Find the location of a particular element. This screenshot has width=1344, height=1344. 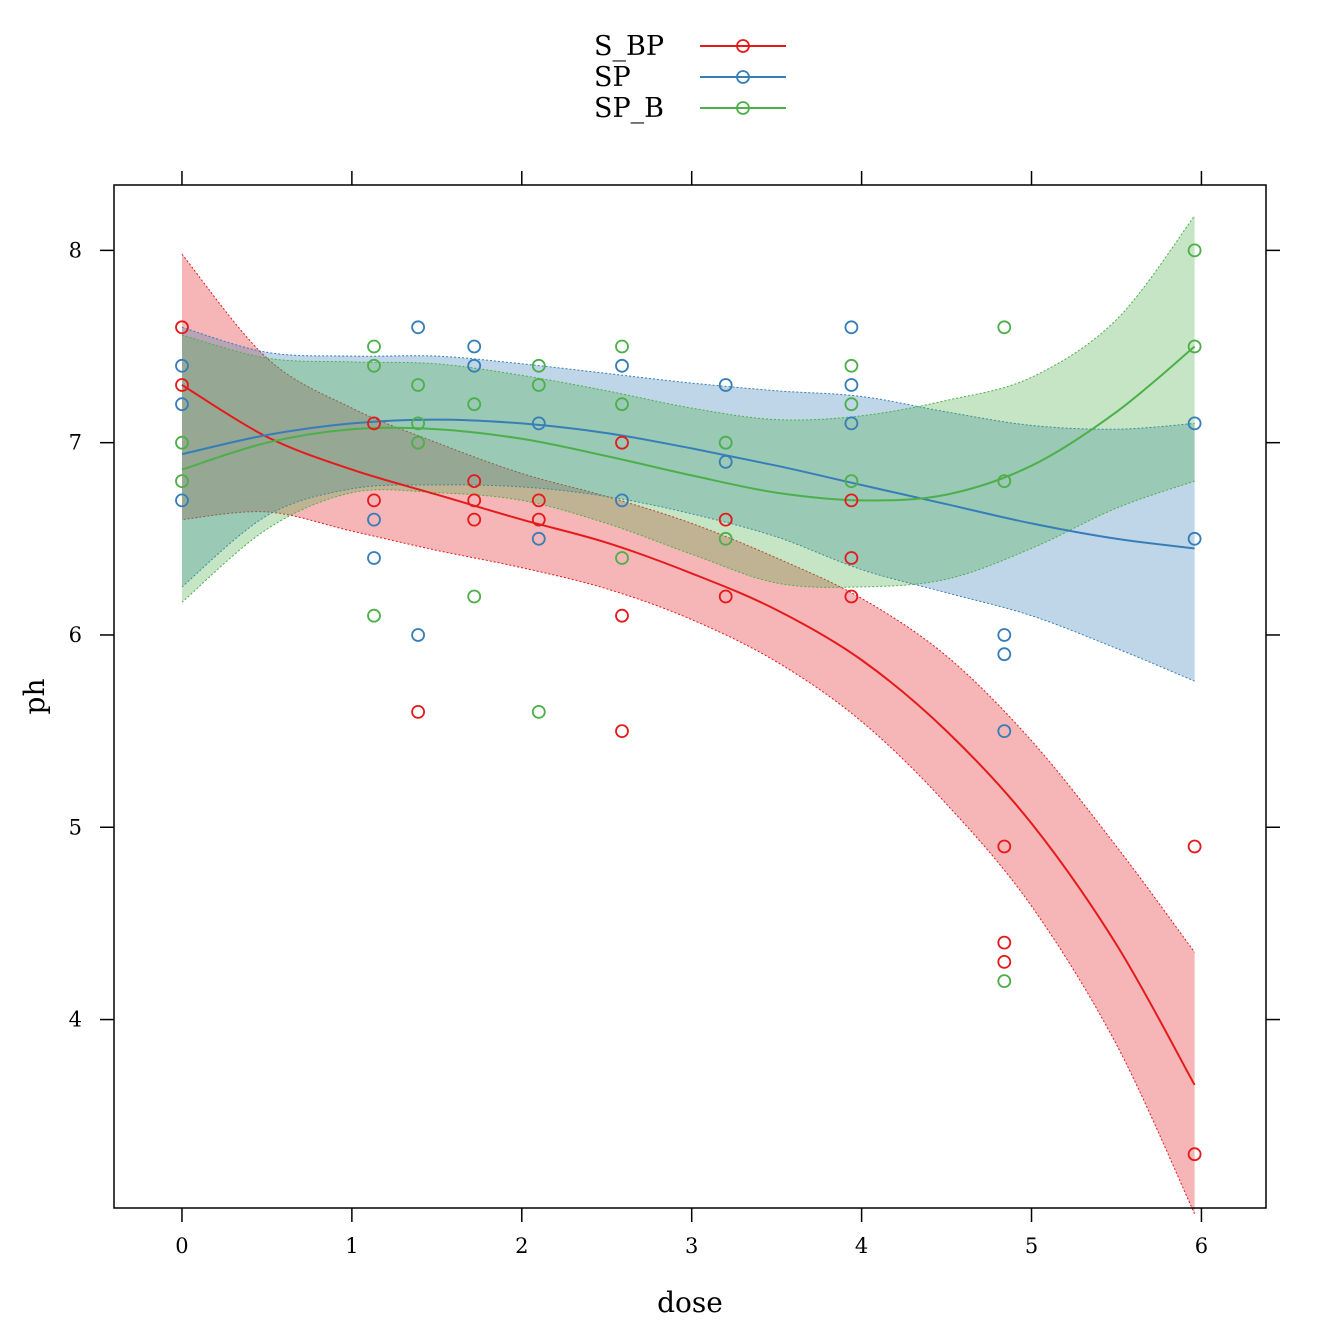

x-tick-label: 3 is located at coordinates (691, 1246).